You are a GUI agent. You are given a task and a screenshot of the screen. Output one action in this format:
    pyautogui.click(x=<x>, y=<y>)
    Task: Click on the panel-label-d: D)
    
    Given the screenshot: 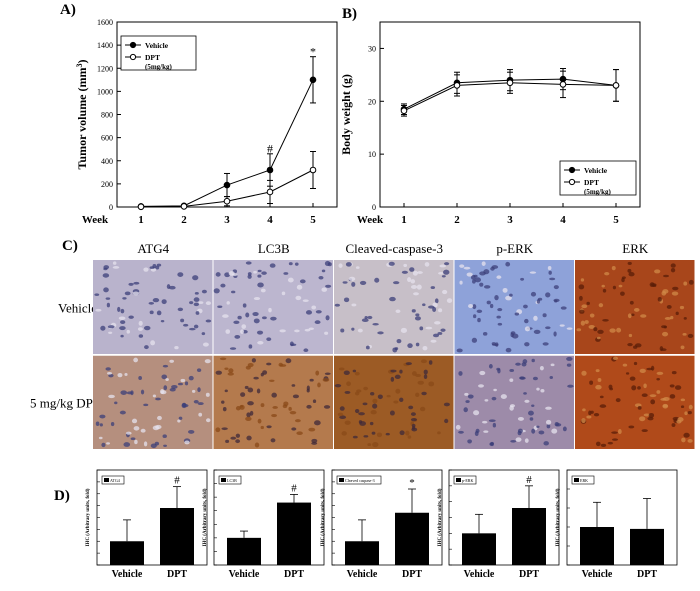 What is the action you would take?
    pyautogui.click(x=62, y=496)
    